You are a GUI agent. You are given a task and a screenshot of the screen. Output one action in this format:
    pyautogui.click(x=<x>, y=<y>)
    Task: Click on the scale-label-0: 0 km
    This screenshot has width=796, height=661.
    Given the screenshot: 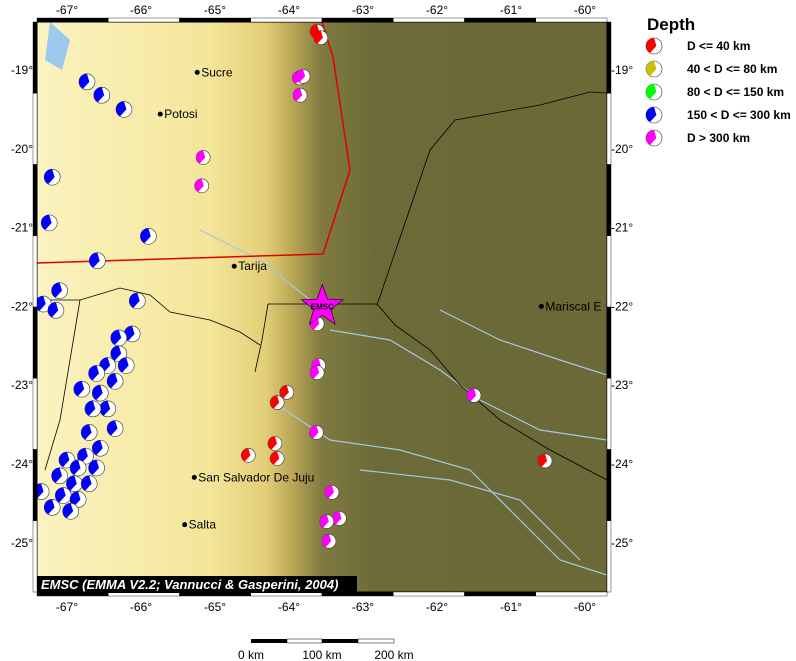 What is the action you would take?
    pyautogui.click(x=251, y=654)
    